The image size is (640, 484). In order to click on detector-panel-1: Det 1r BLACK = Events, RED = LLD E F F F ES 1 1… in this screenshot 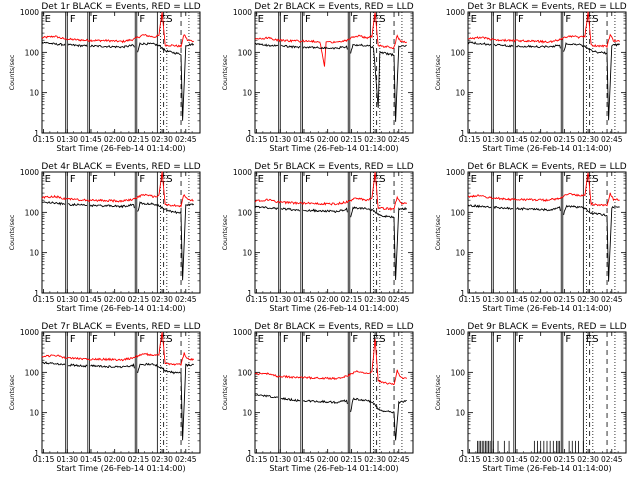, I will do `click(104, 77)`.